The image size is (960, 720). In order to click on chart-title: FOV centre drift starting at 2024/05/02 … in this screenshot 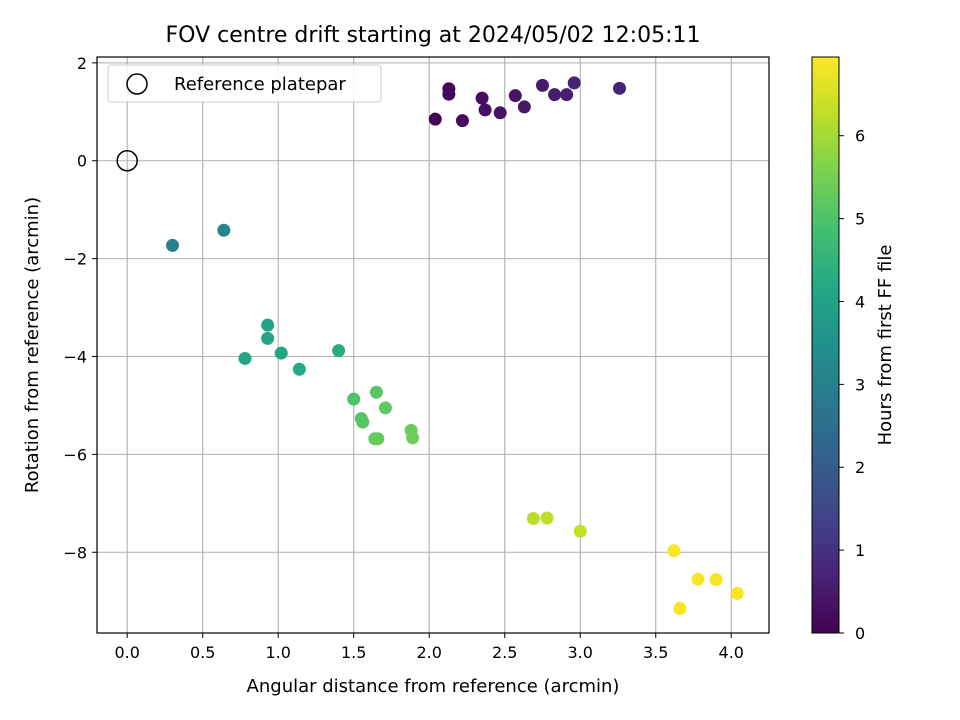, I will do `click(433, 35)`.